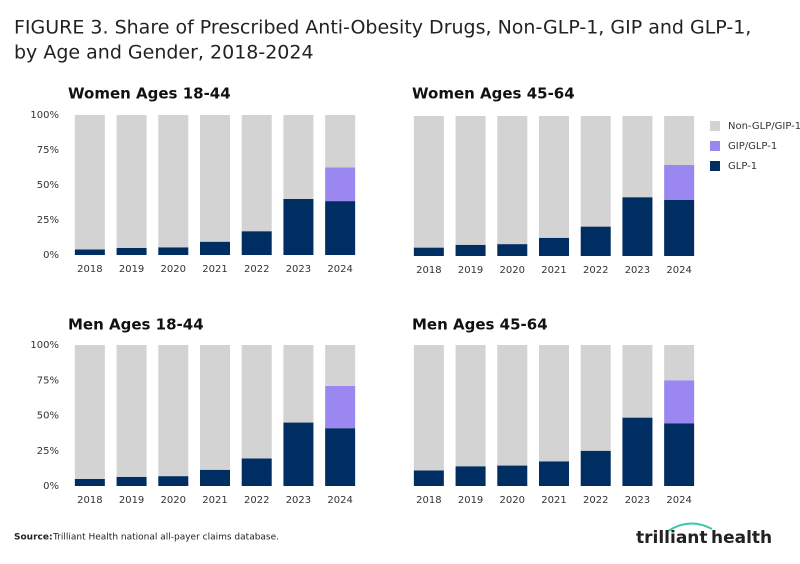 The width and height of the screenshot is (800, 564). What do you see at coordinates (752, 146) in the screenshot?
I see `legend-label: GIP/GLP-1` at bounding box center [752, 146].